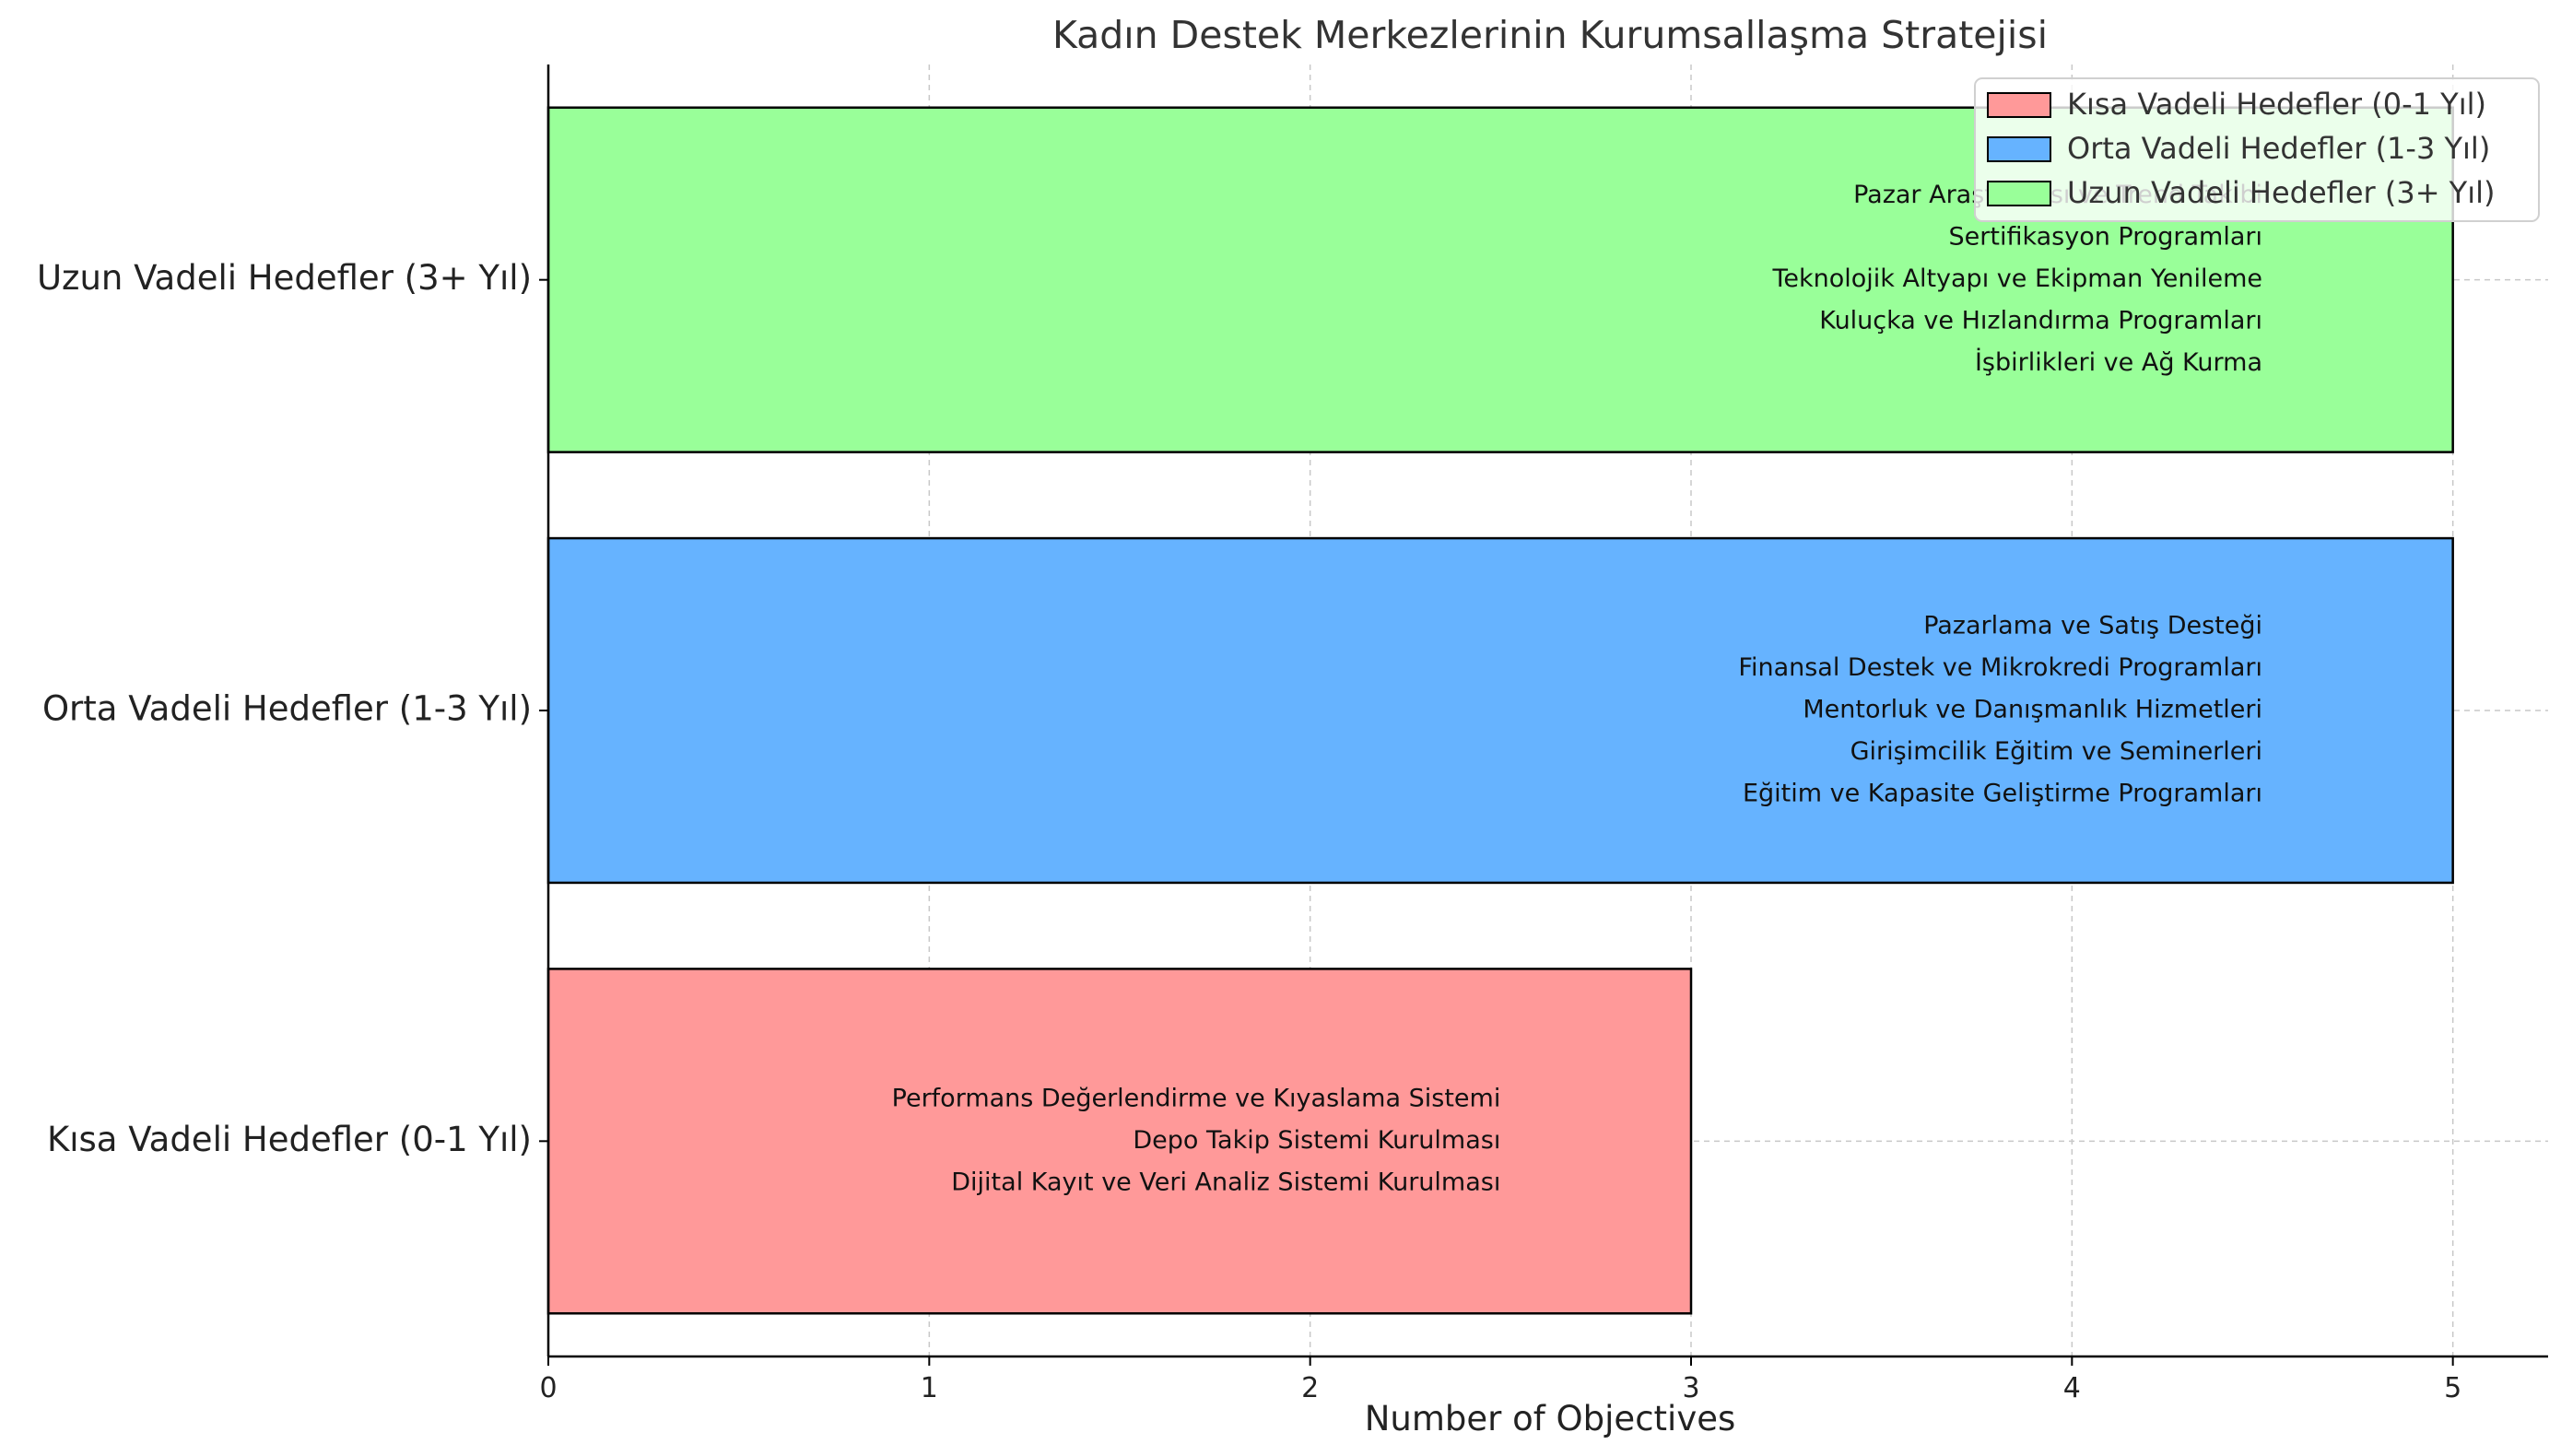 This screenshot has height=1456, width=2561. I want to click on bar-annotation: Kuluçka ve Hızlandırma Programları, so click(2041, 321).